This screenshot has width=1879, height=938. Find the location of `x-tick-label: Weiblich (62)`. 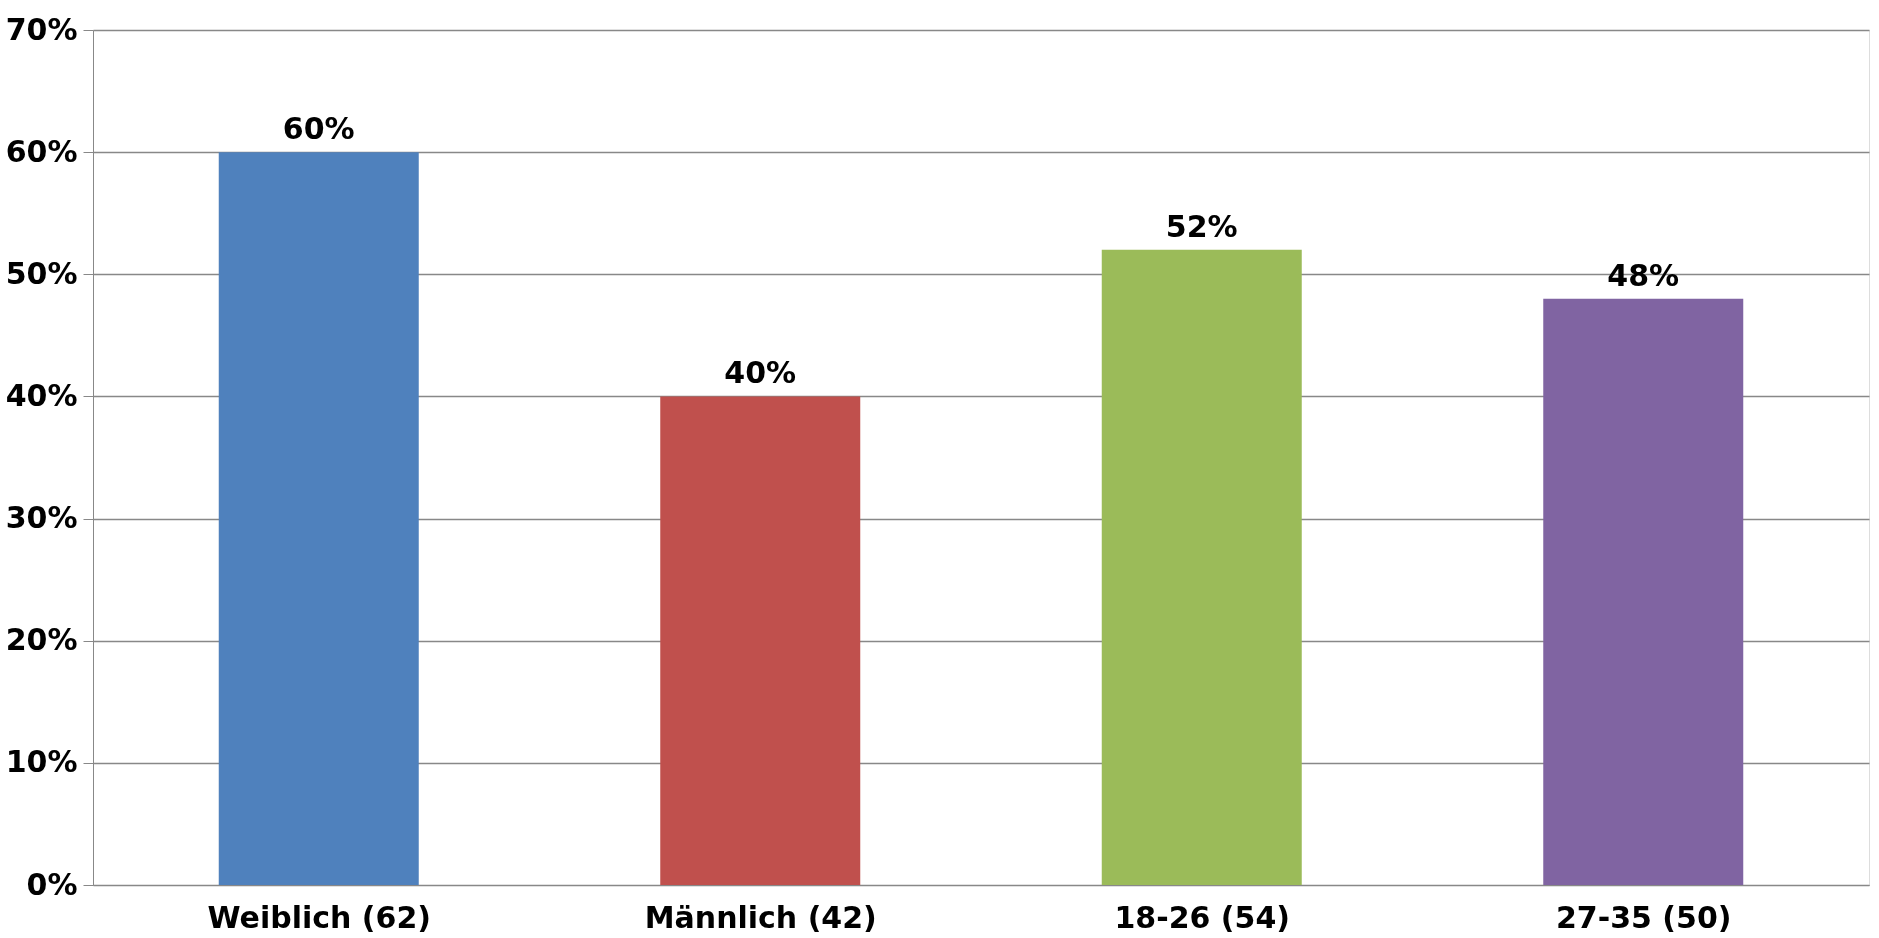

x-tick-label: Weiblich (62) is located at coordinates (319, 917).